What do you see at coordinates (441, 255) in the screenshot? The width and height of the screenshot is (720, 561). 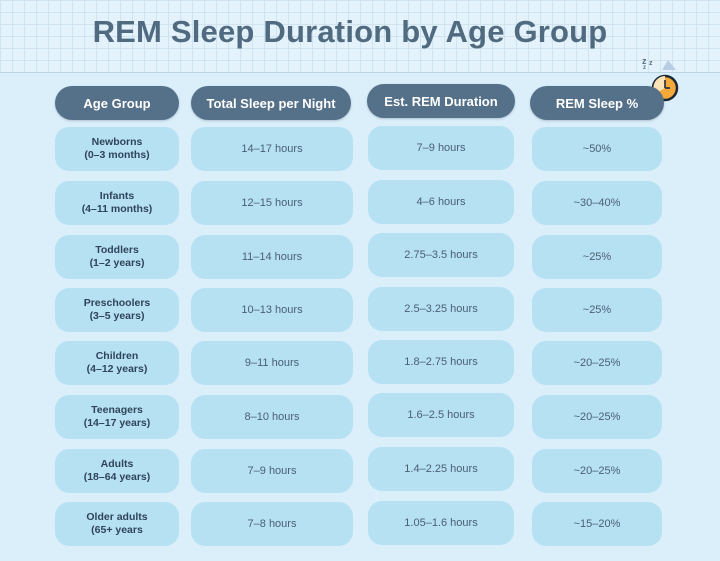 I see `cell-rem-duration: 2.75–3.5 hours` at bounding box center [441, 255].